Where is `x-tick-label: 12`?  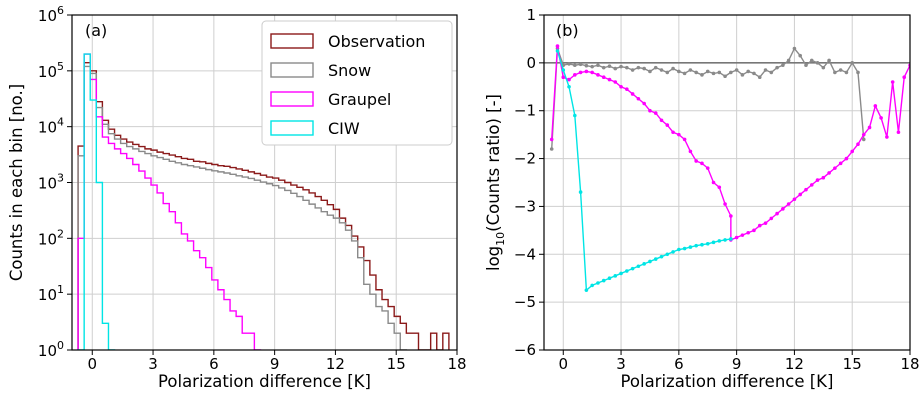
x-tick-label: 12 is located at coordinates (794, 364).